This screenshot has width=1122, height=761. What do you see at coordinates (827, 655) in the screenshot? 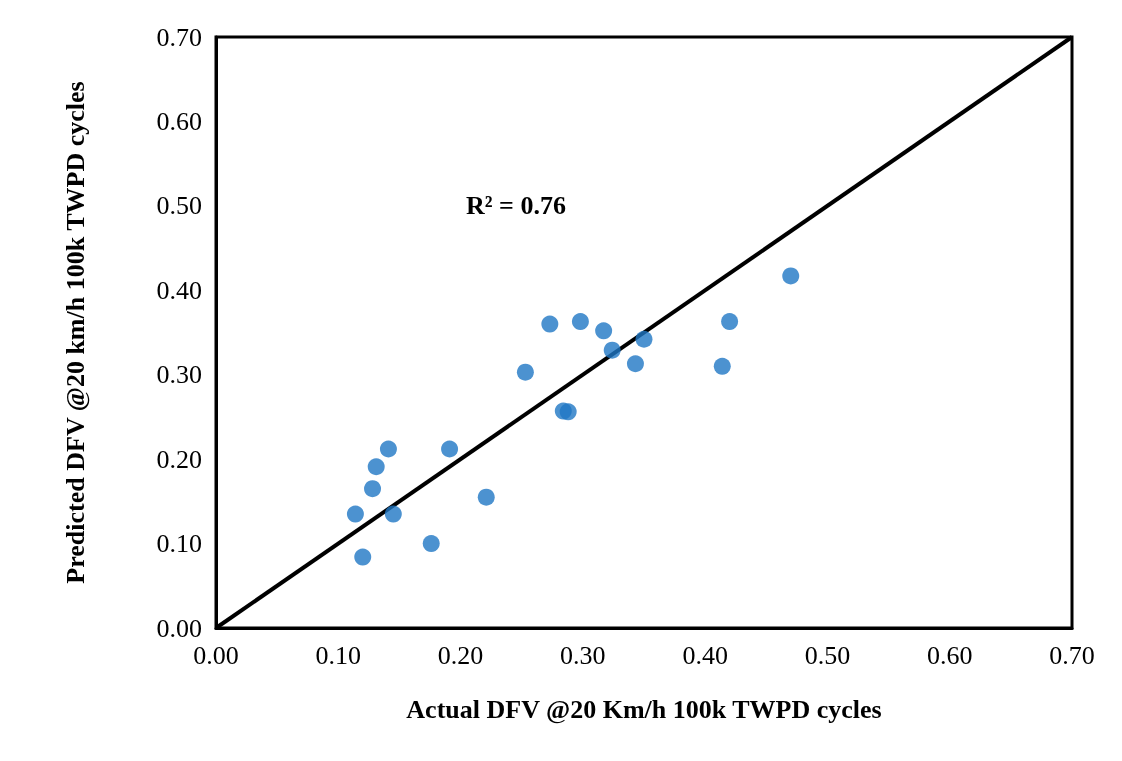
I see `x-tick-label: 0.50` at bounding box center [827, 655].